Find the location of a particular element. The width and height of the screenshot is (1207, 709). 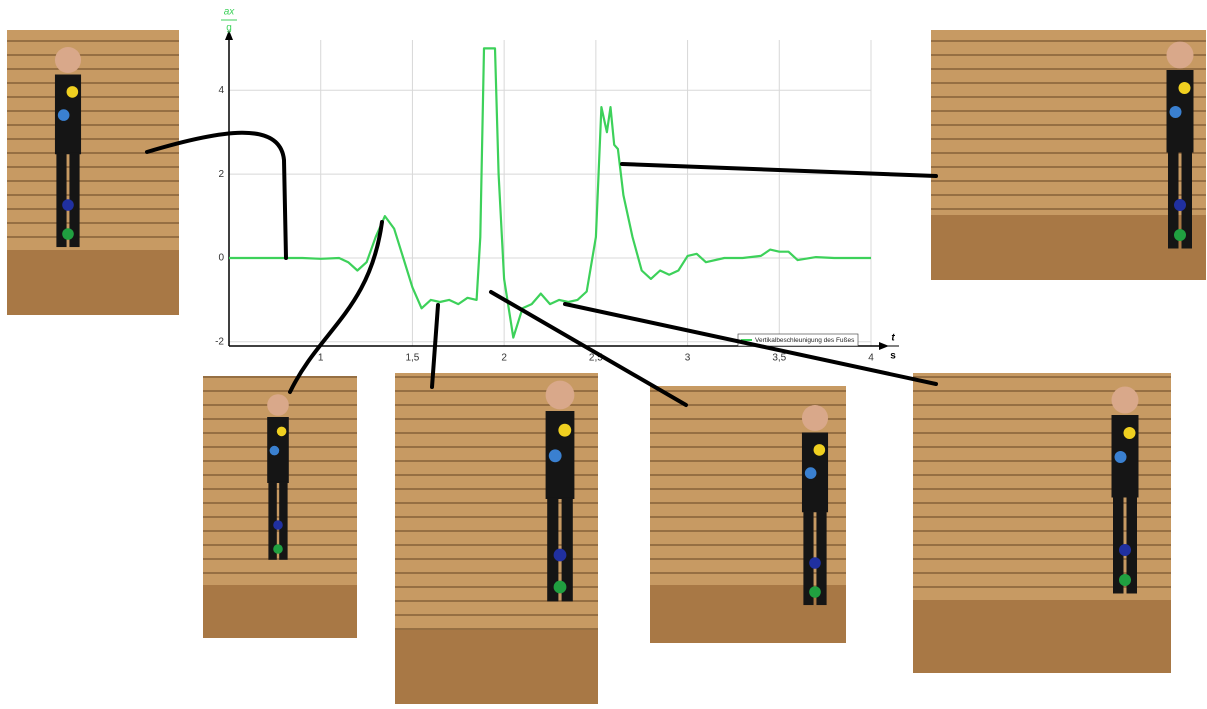

x-tick-label: 1,5 is located at coordinates (412, 358).